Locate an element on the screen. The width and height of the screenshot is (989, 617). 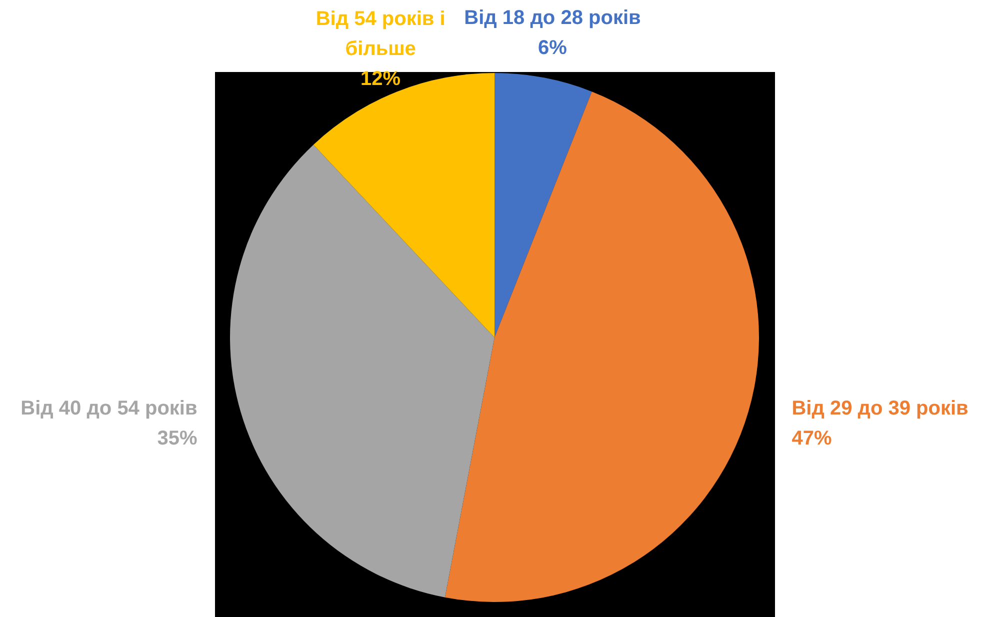
data-label: 47% is located at coordinates (812, 438).